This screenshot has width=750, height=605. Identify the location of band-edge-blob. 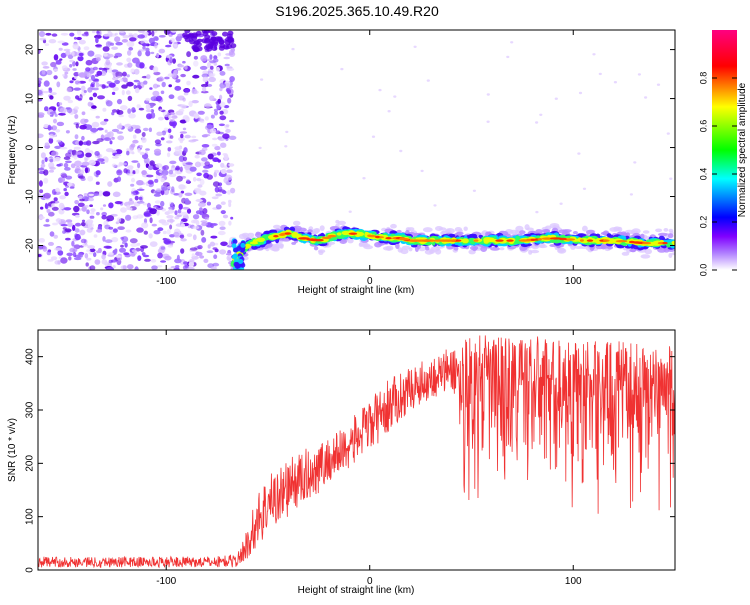
(236, 250).